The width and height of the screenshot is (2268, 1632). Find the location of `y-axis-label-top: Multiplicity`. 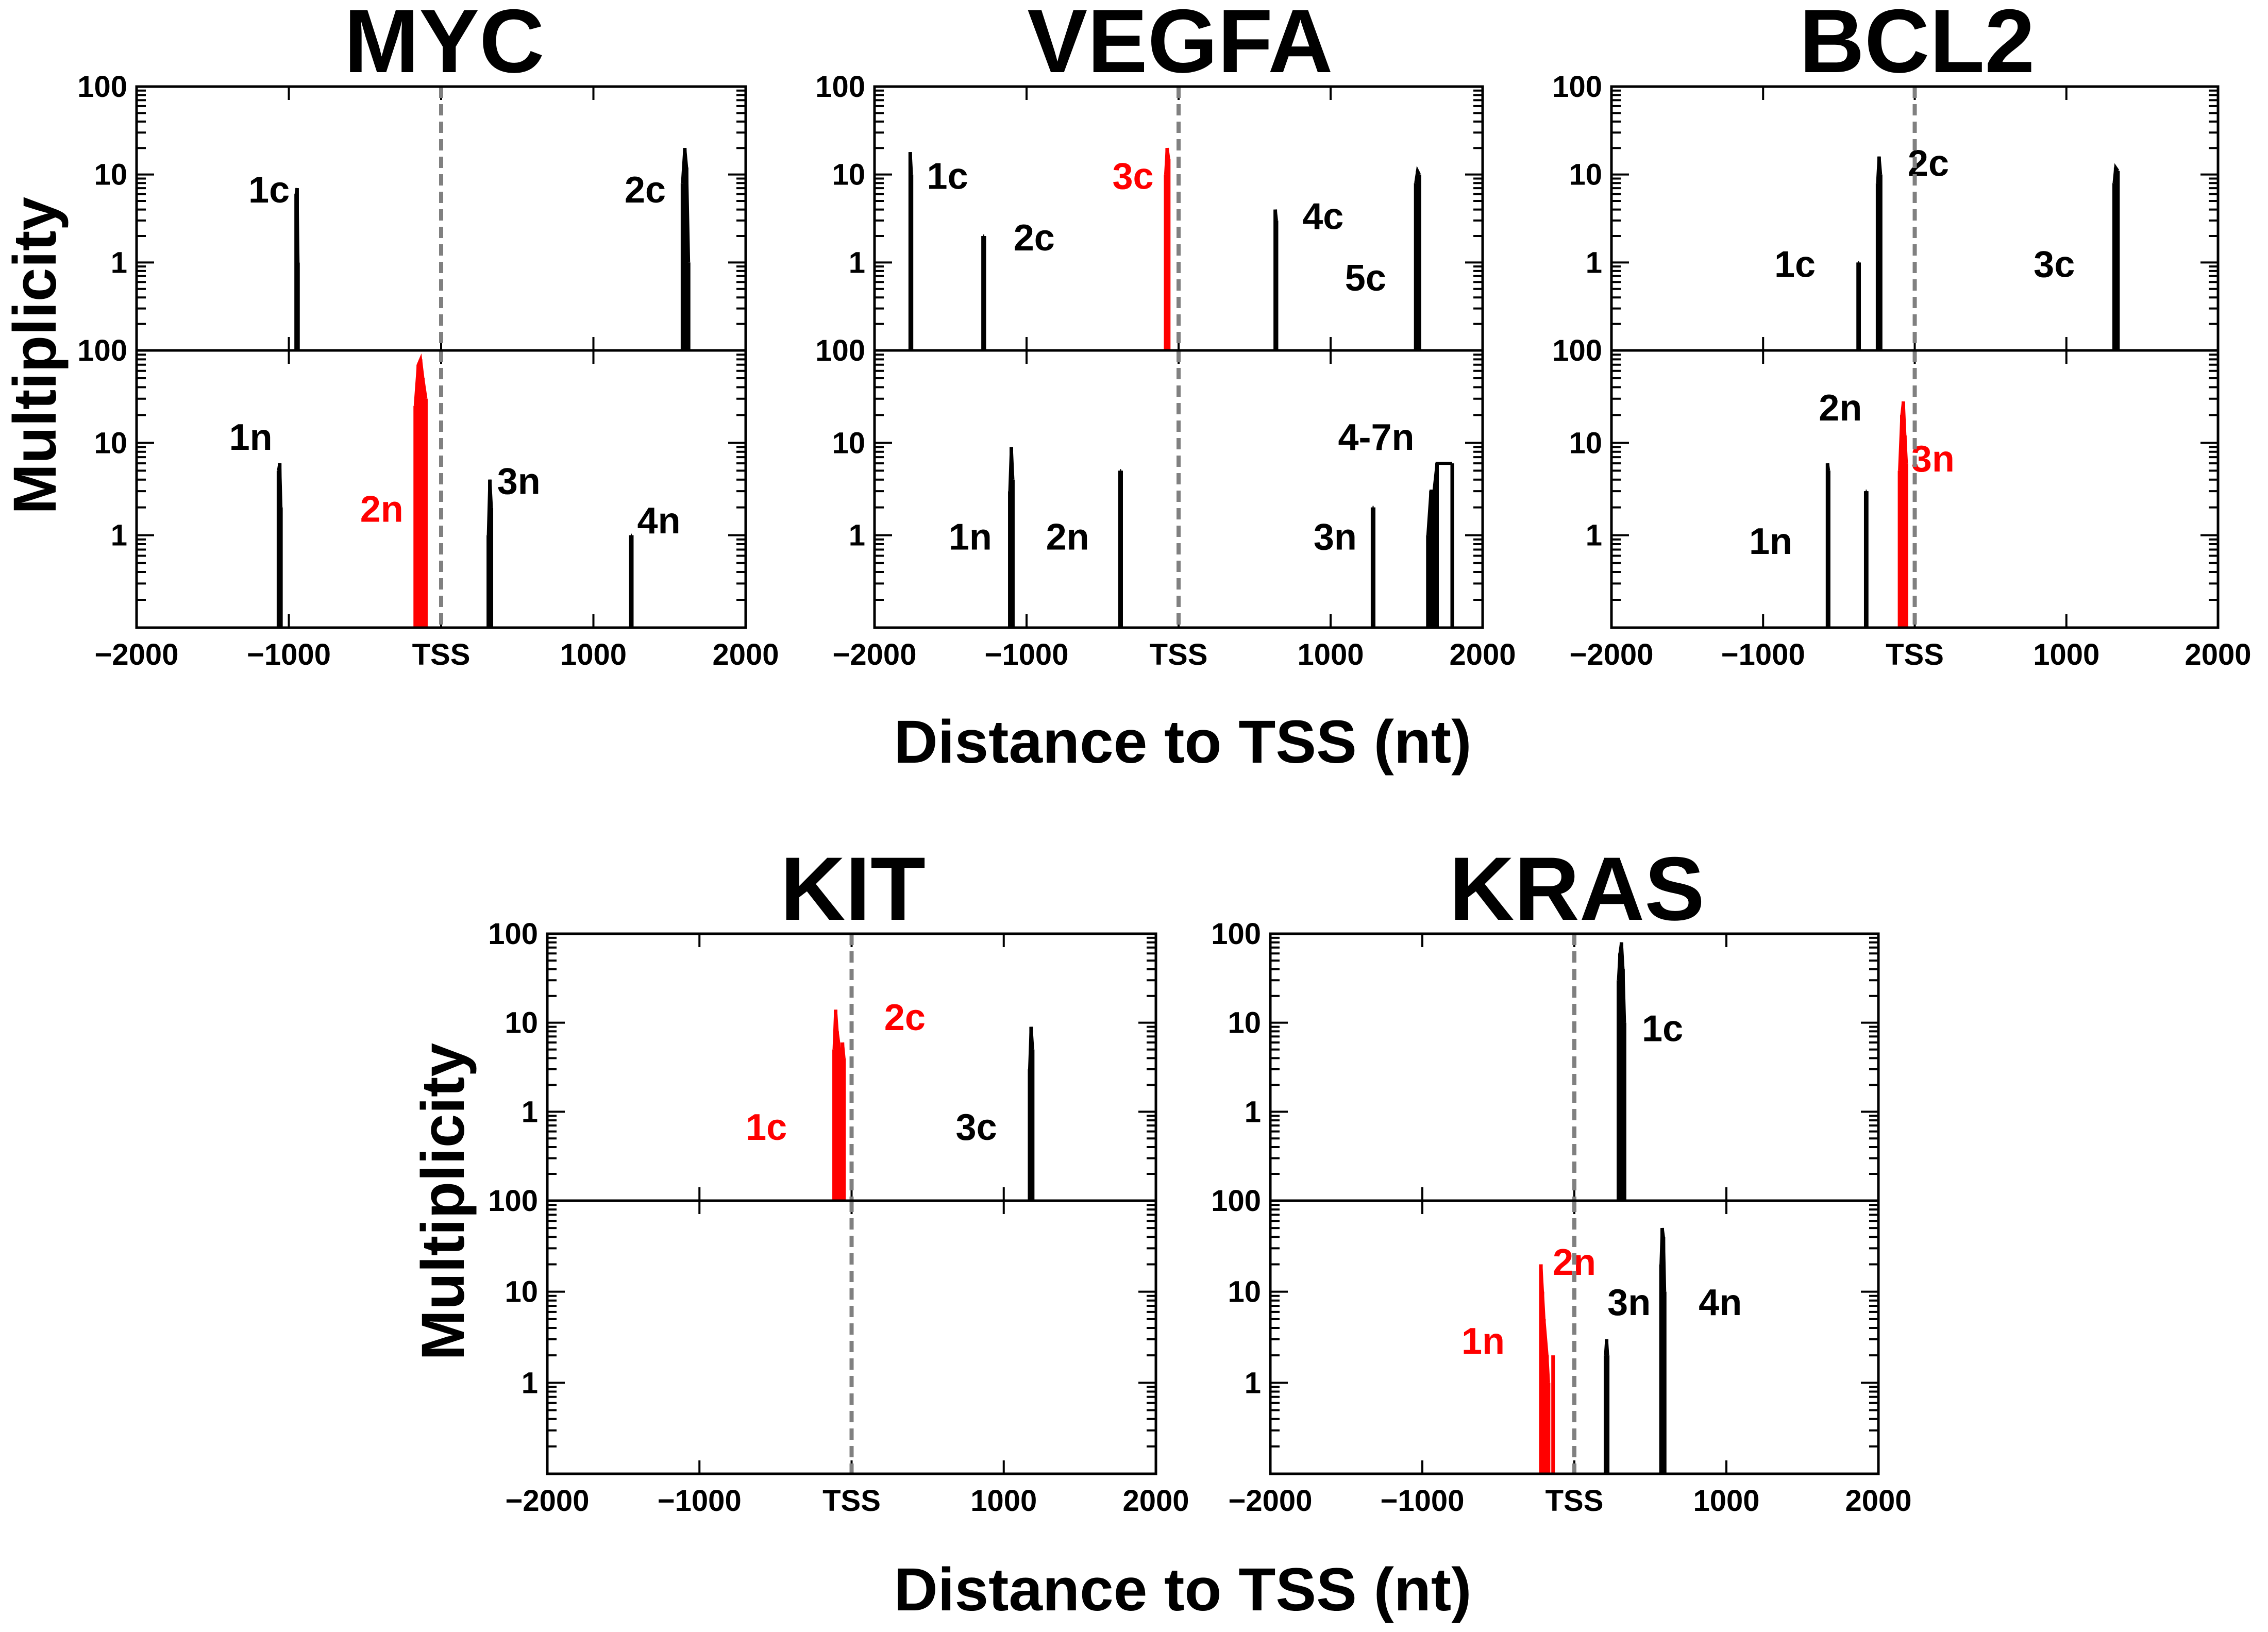

y-axis-label-top: Multiplicity is located at coordinates (35, 355).